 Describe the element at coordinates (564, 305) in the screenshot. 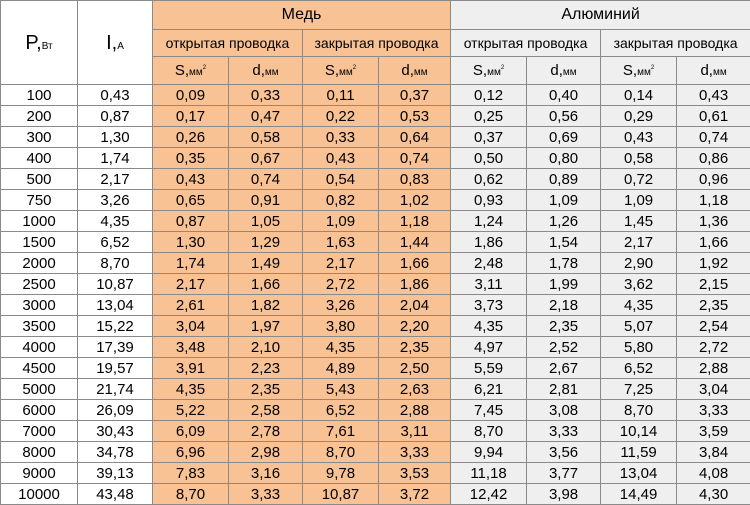

I see `cell-aluminum-open-d: 2,18` at that location.